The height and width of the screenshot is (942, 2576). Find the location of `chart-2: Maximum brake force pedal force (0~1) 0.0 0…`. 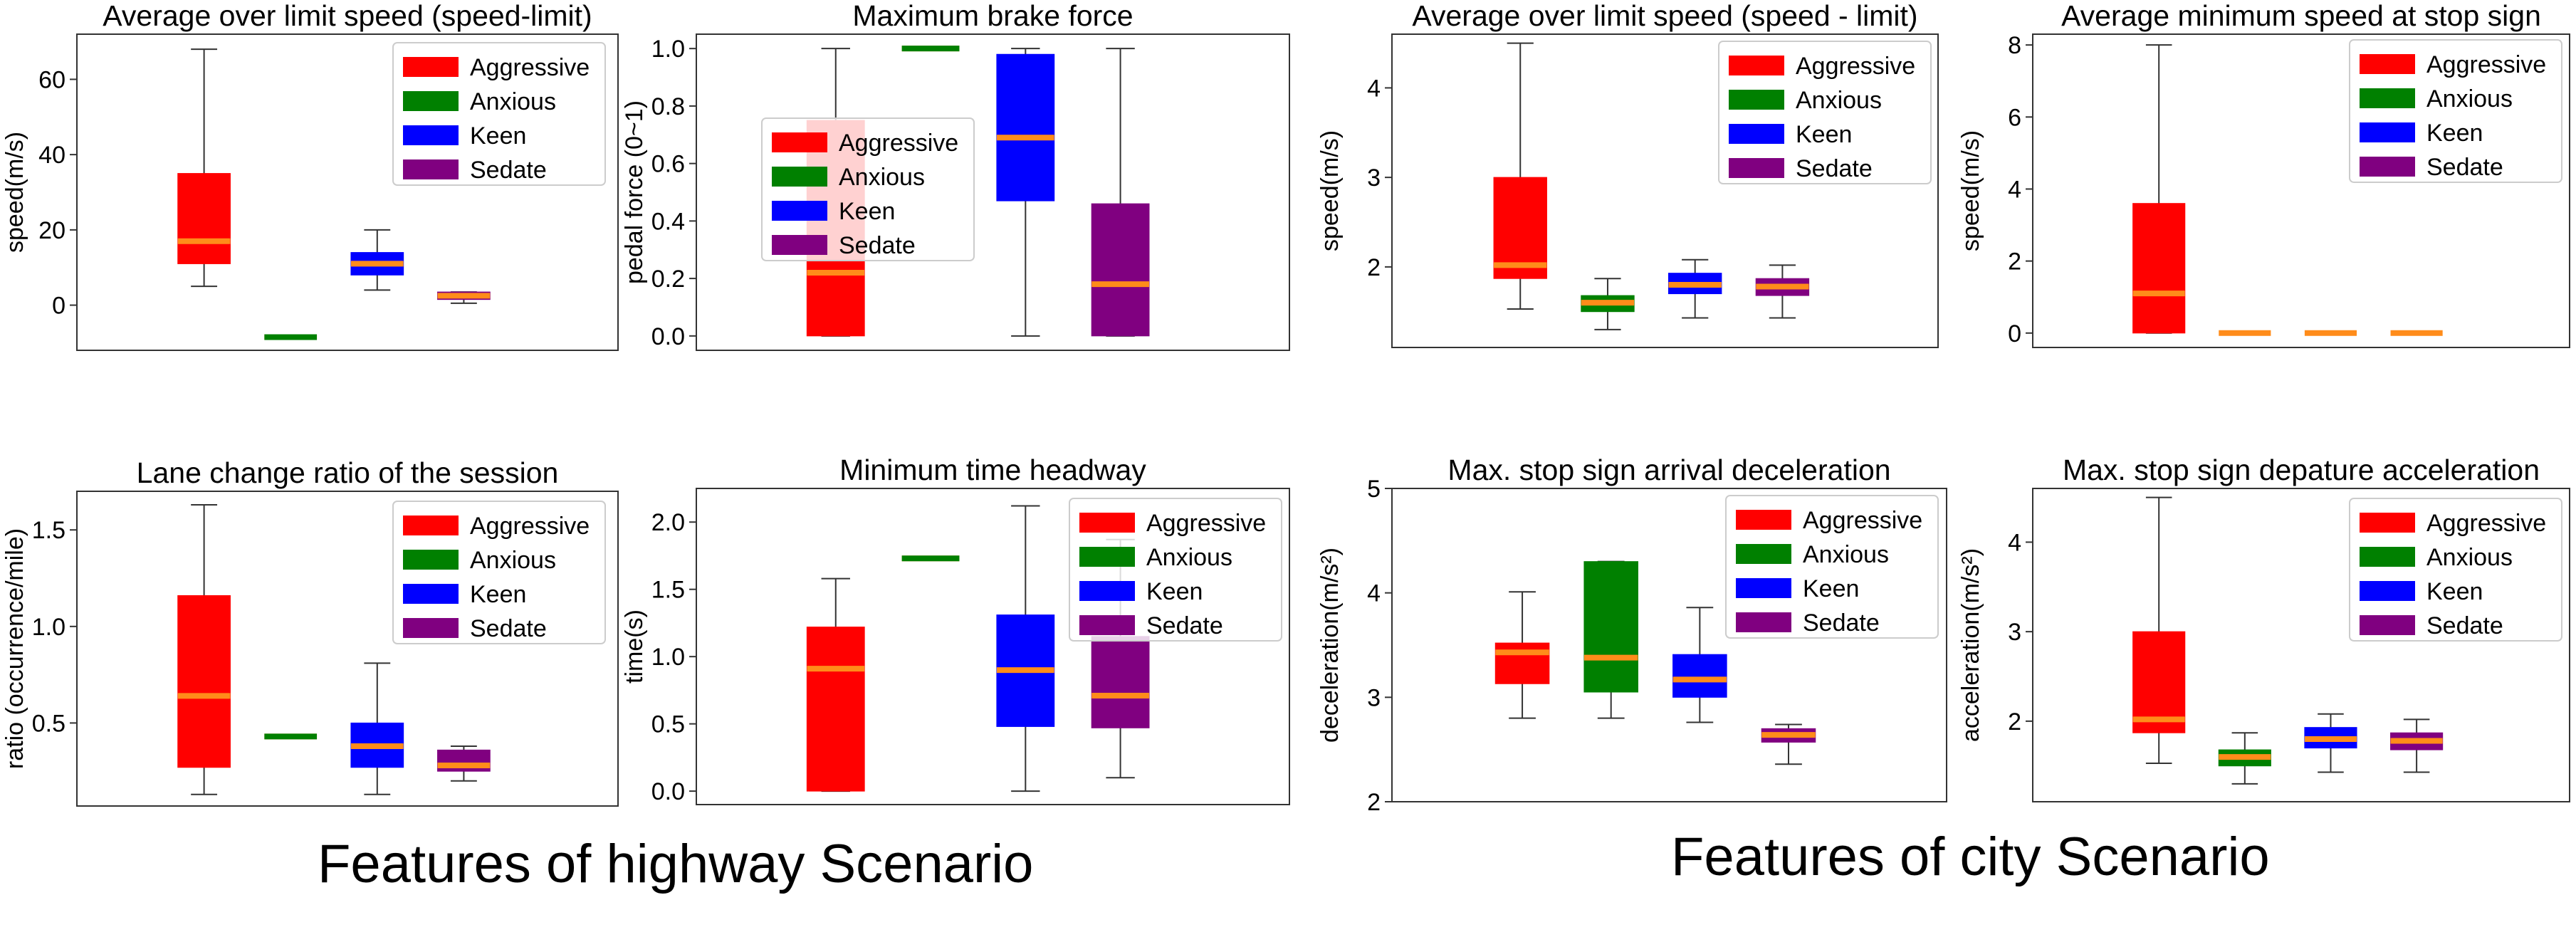

chart-2: Maximum brake force pedal force (0~1) 0.0 0… is located at coordinates (955, 175).